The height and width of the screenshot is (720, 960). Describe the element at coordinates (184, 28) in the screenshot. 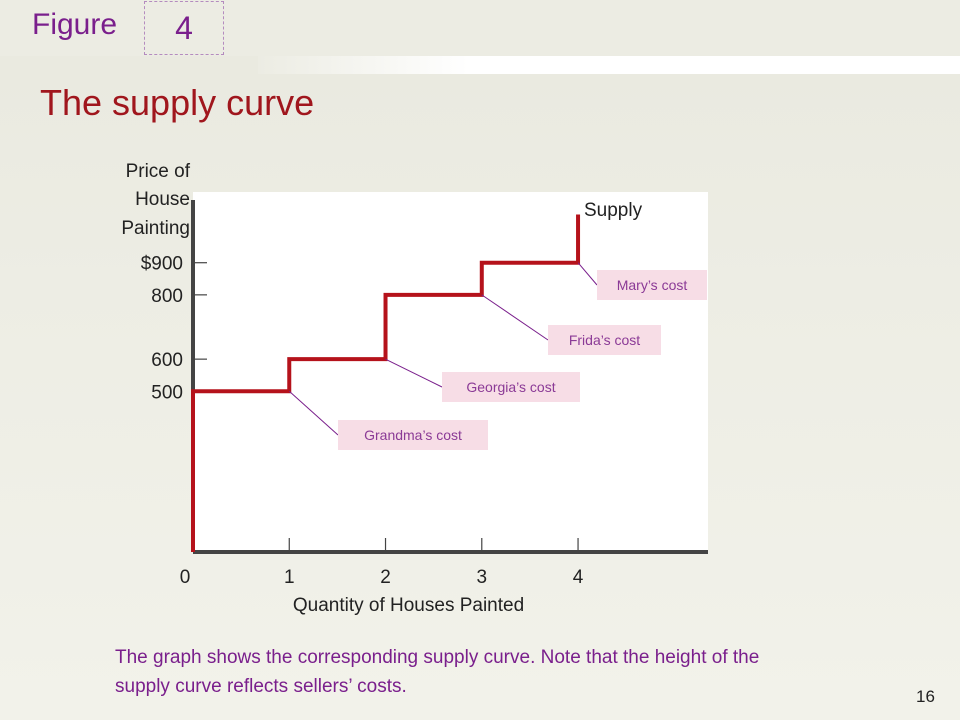

I see `figure-number: 4` at that location.